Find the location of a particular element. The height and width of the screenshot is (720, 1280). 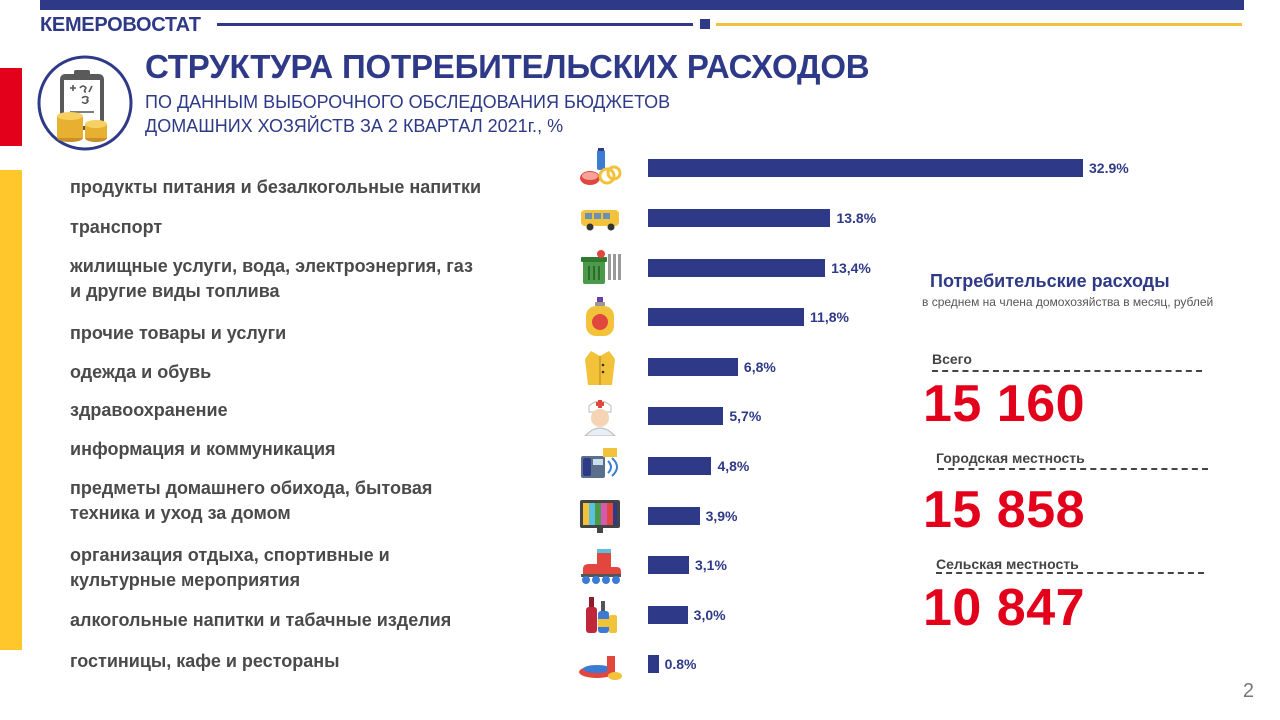

bar-value-label: 4,8% is located at coordinates (733, 466).